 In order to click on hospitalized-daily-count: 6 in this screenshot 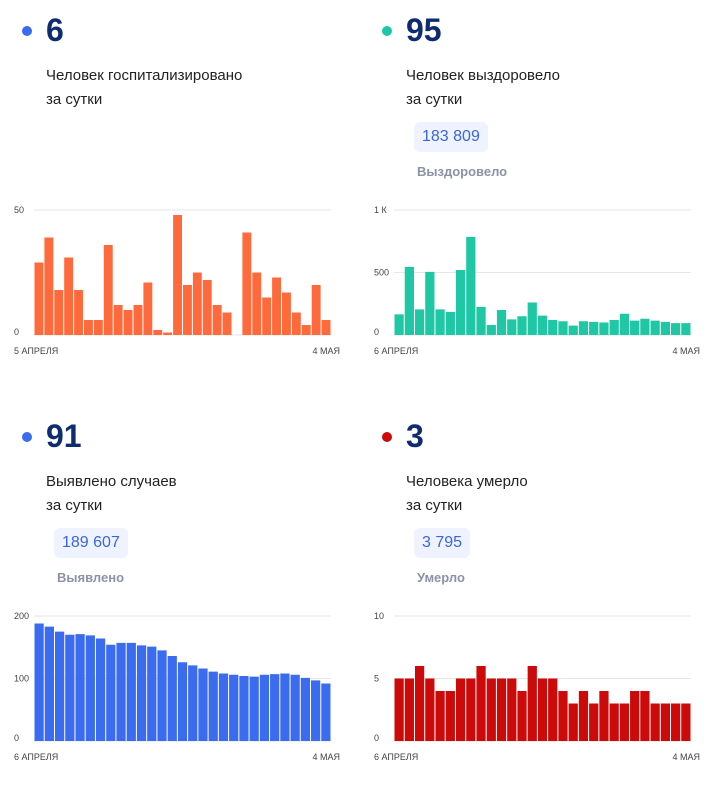, I will do `click(55, 30)`.